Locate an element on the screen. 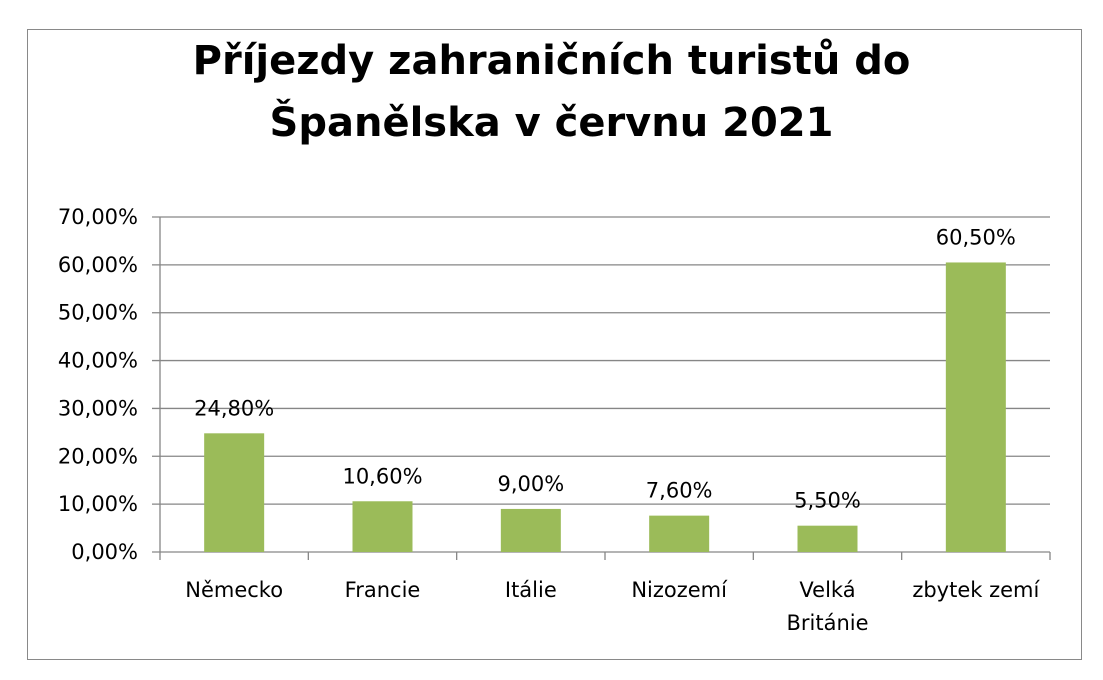 The height and width of the screenshot is (680, 1103). category-label: Německo is located at coordinates (234, 590).